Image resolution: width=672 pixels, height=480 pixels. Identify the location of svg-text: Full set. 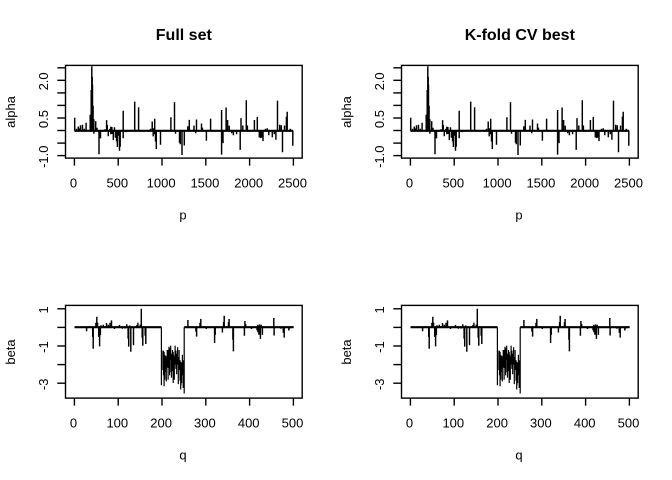
(184, 35).